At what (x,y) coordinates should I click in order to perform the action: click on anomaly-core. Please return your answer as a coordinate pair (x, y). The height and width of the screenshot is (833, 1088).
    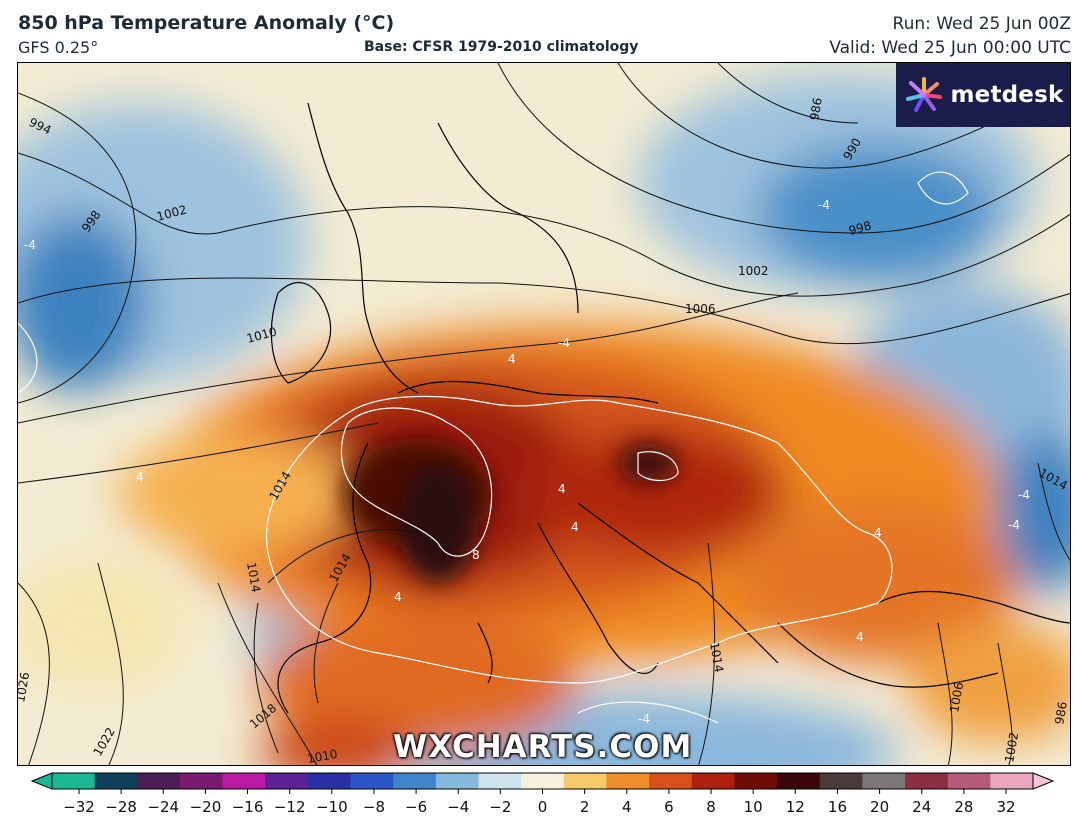
    Looking at the image, I should click on (510, 510).